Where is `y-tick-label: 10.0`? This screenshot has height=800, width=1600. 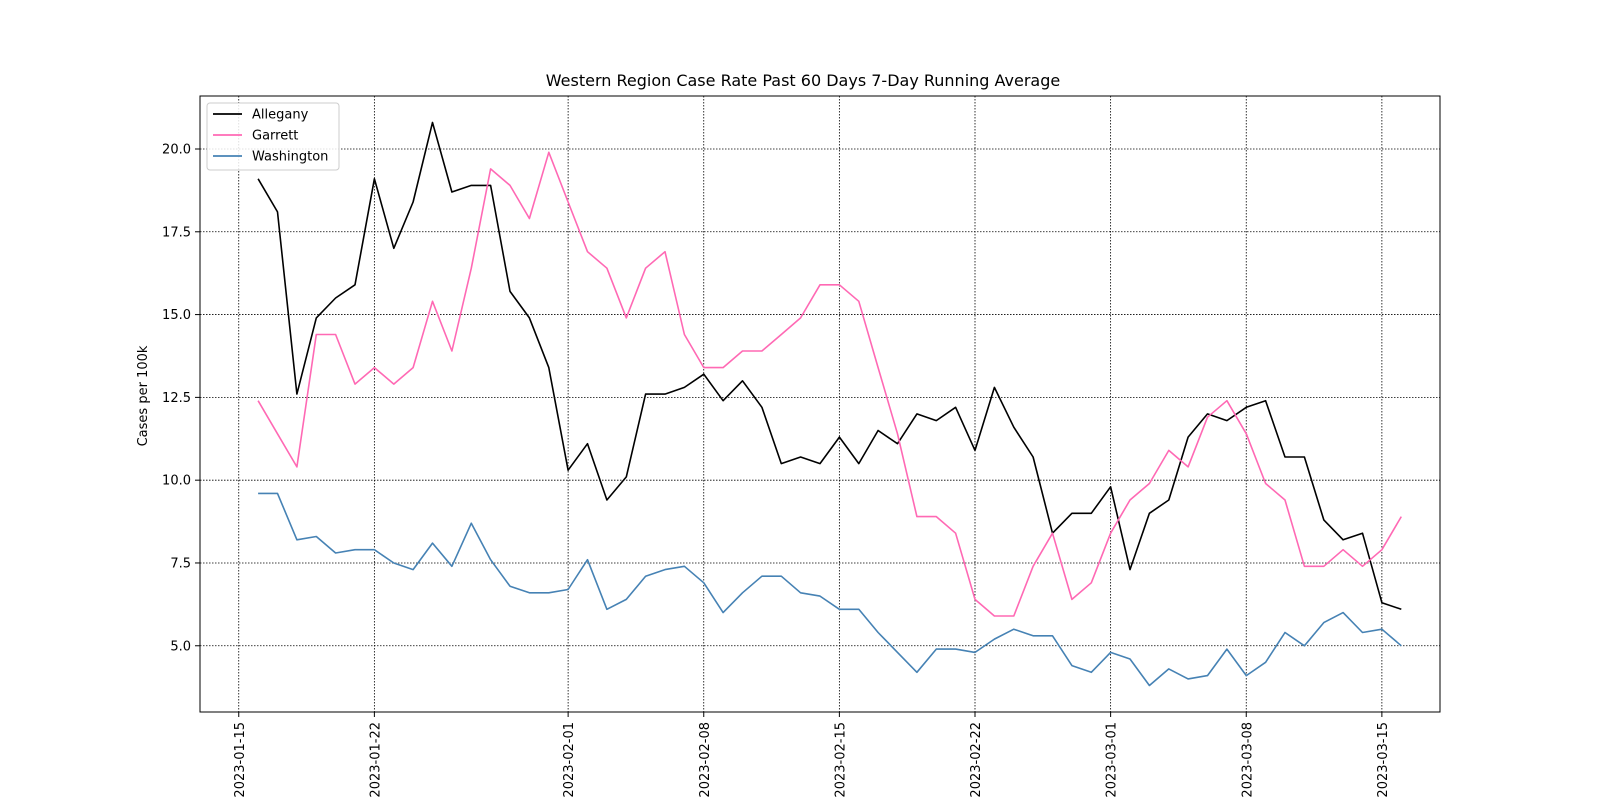
y-tick-label: 10.0 is located at coordinates (176, 481).